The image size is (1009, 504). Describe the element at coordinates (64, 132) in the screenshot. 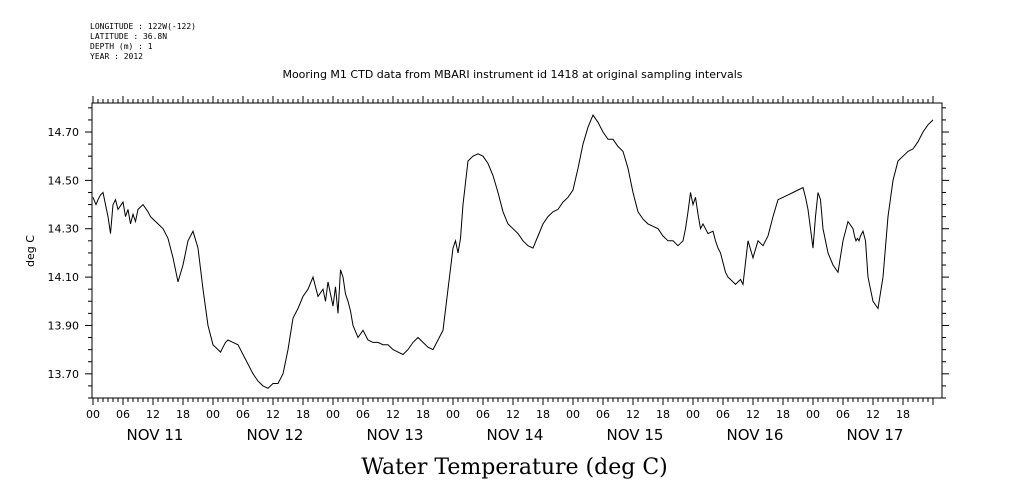

I see `y-tick-label: 14.70` at that location.